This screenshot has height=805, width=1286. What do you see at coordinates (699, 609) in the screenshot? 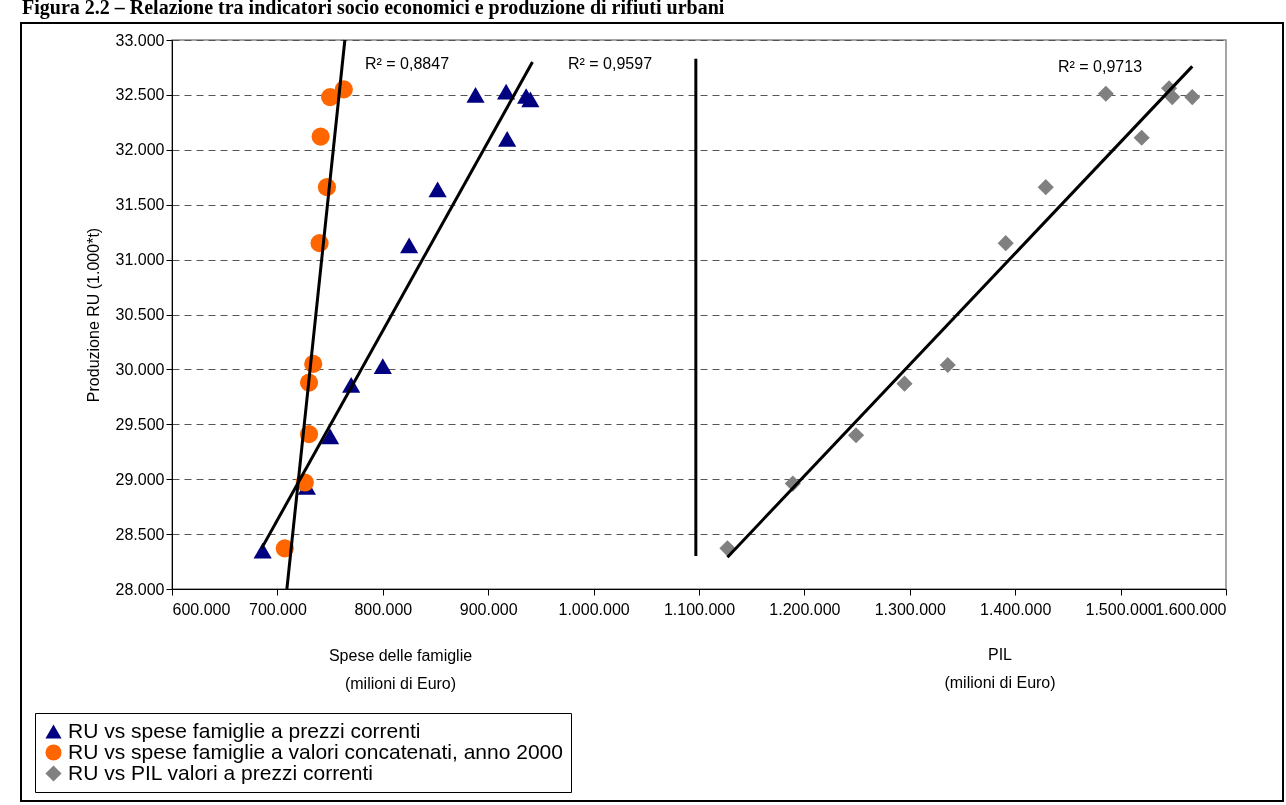
I see `x-tick-label: 1.100.000` at bounding box center [699, 609].